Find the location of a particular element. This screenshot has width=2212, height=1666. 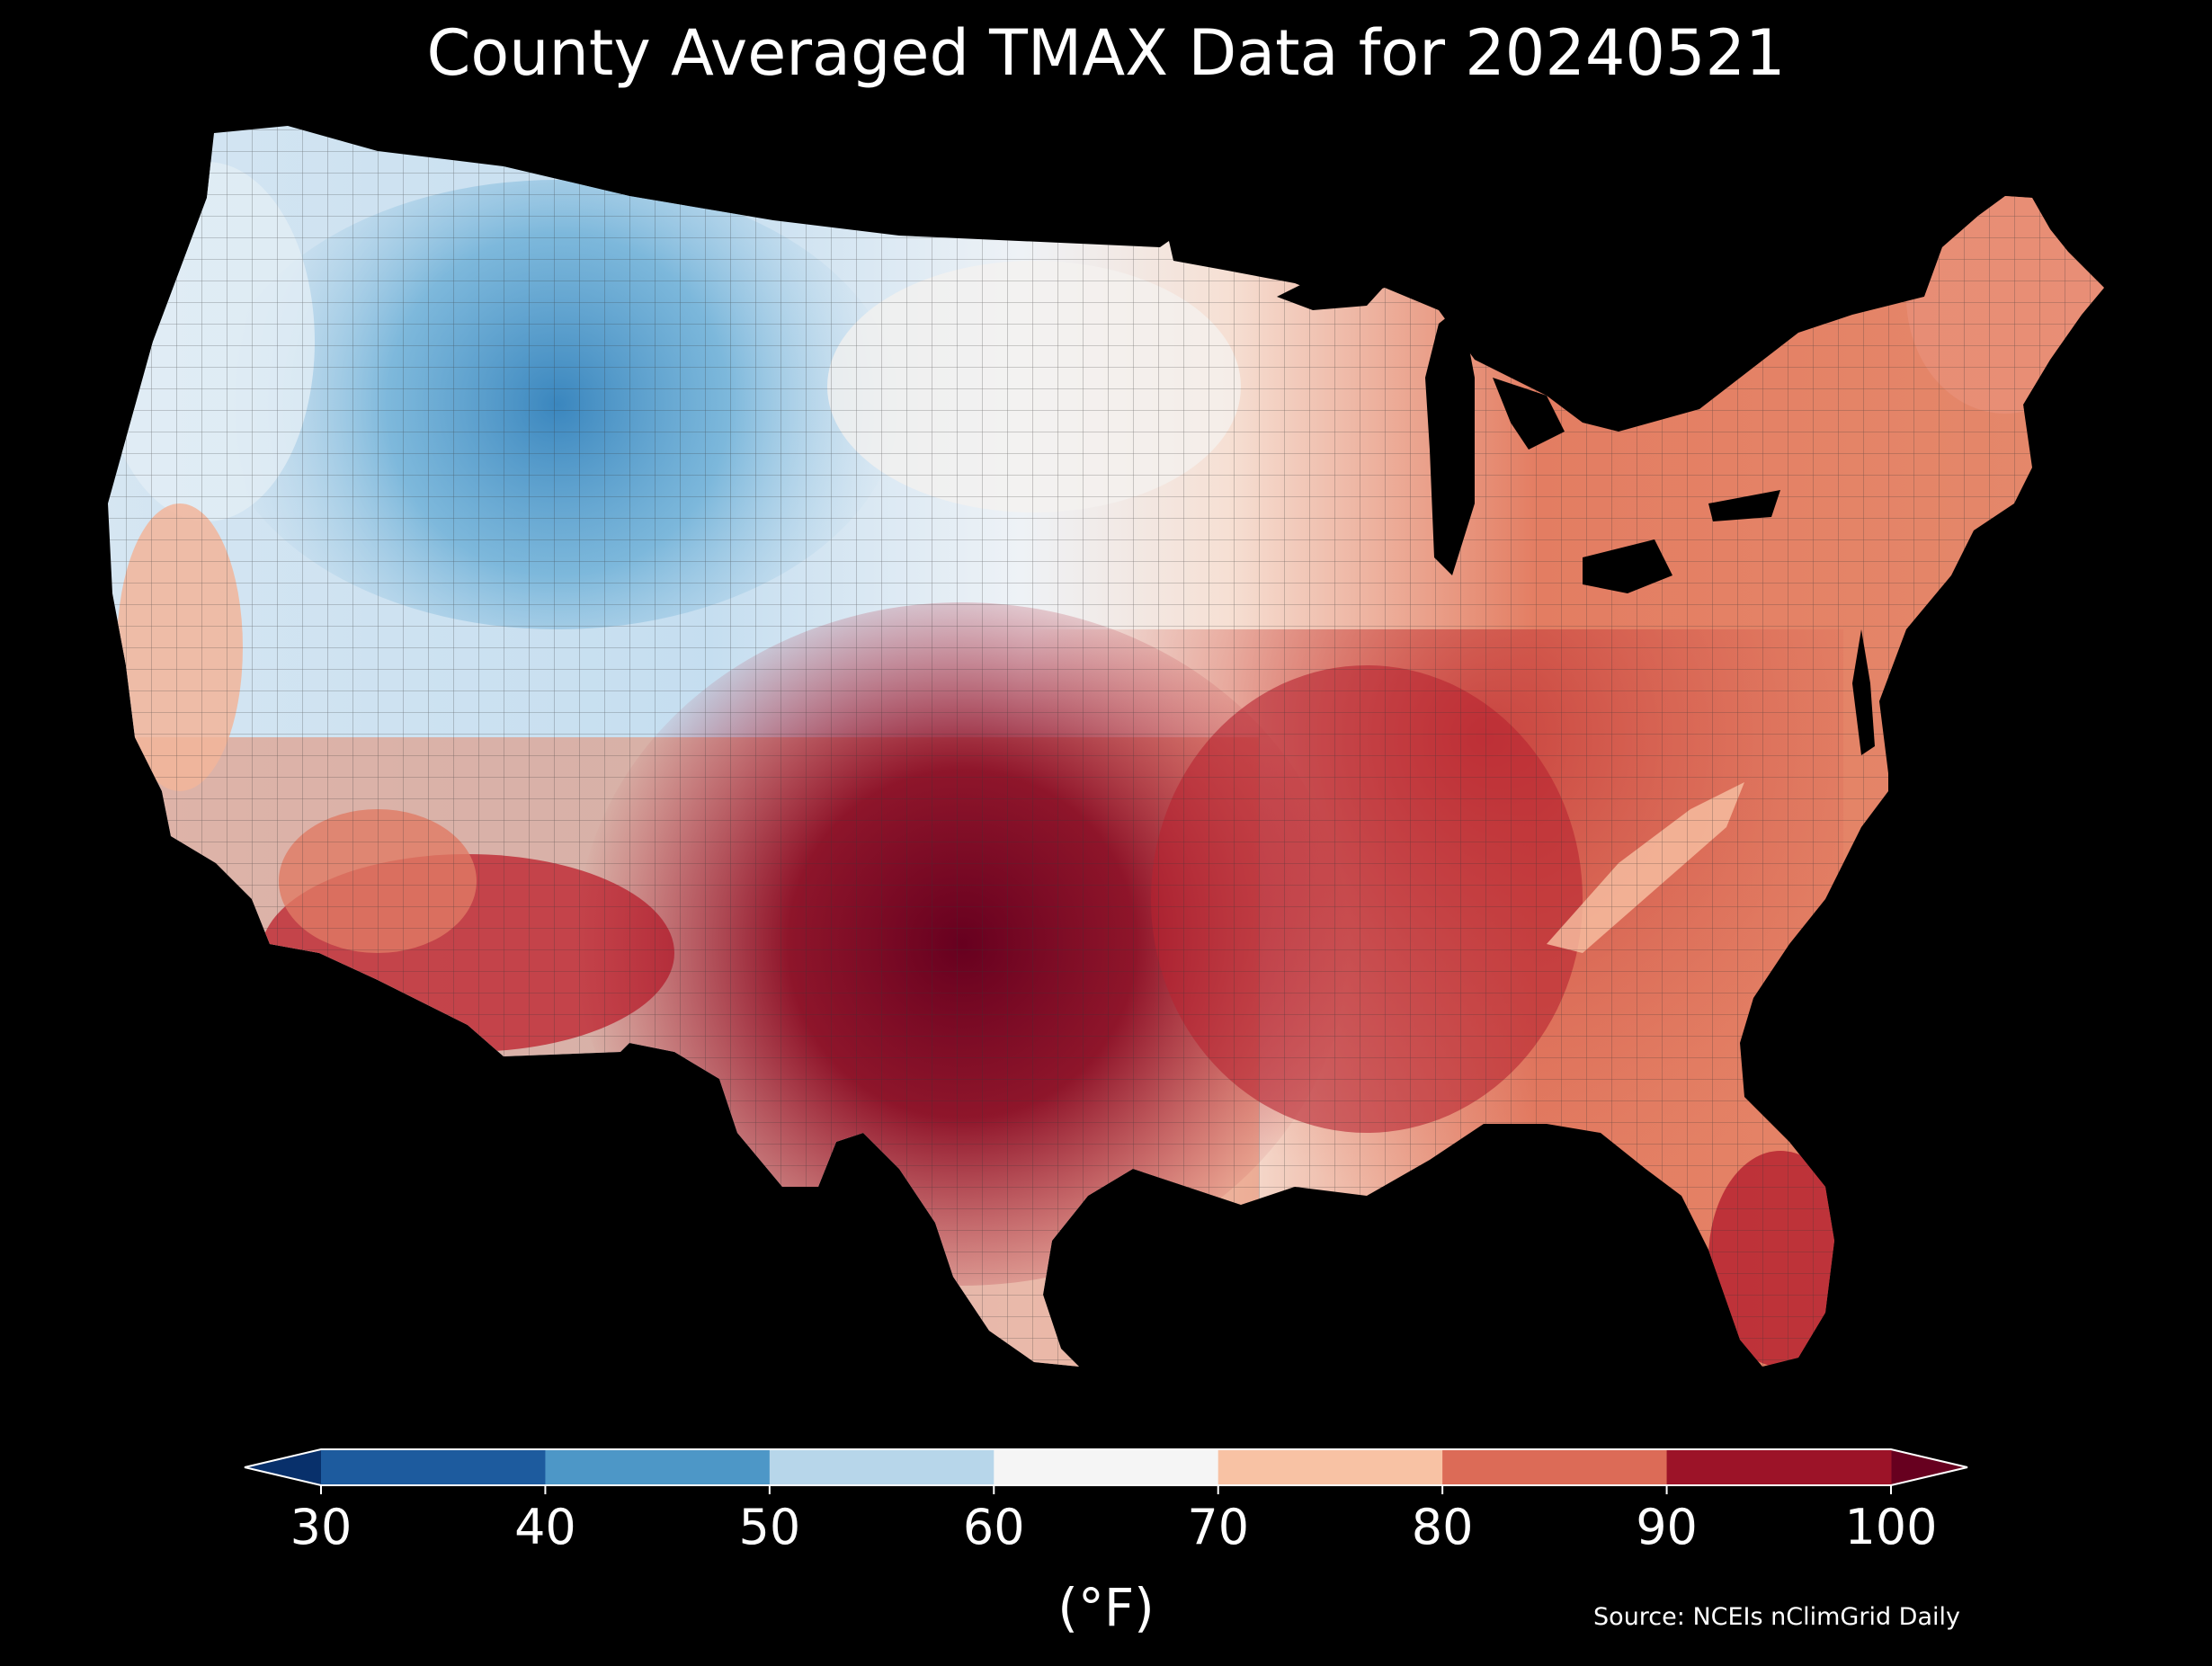

colorbar-tick-label: 60 is located at coordinates (994, 1527).